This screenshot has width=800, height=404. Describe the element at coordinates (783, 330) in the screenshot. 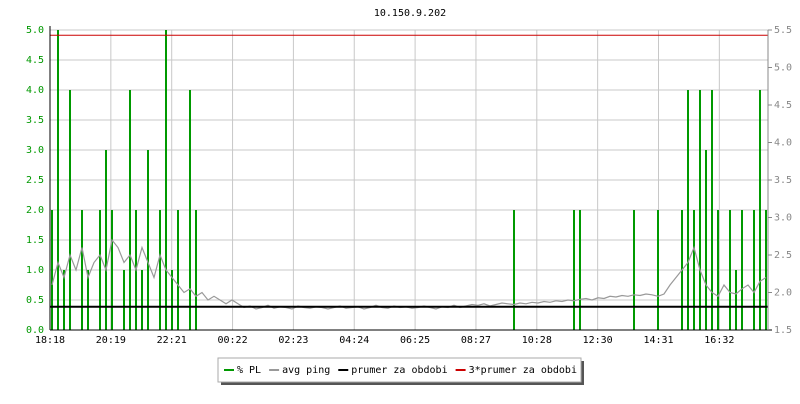

I see `y2-tick-label: 1.5` at that location.